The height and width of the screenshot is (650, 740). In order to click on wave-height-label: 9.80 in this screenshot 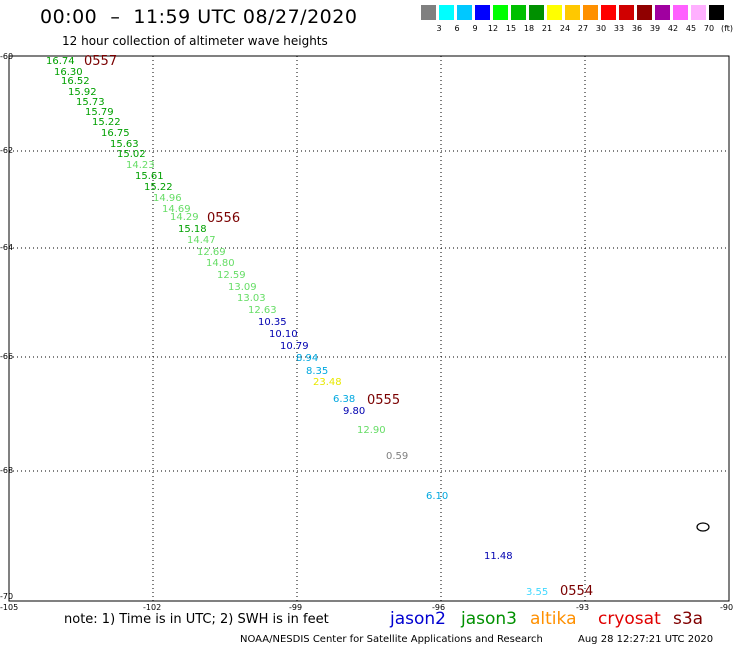, I will do `click(354, 411)`.